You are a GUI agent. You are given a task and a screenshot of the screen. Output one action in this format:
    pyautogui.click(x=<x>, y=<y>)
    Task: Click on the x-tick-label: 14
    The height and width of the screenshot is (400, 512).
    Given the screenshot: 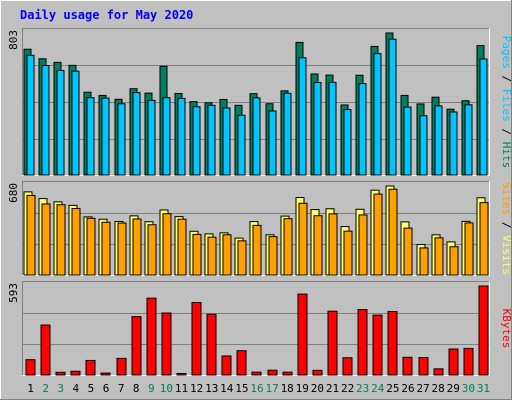 What is the action you would take?
    pyautogui.click(x=227, y=388)
    